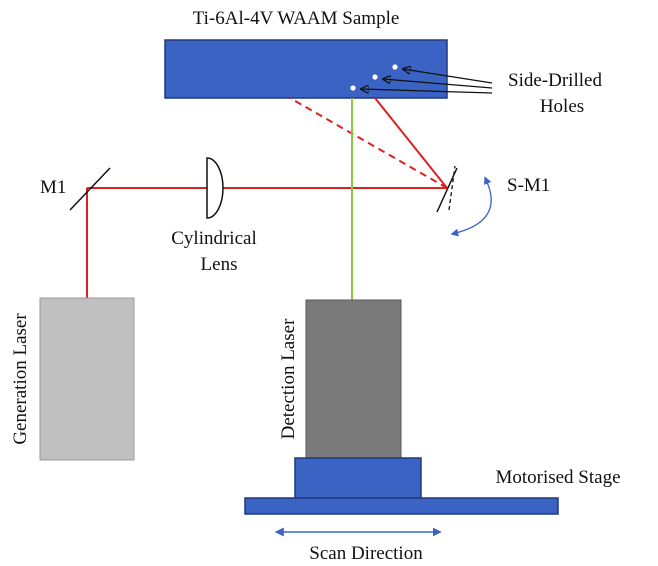 The image size is (658, 566). I want to click on stage-carriage, so click(358, 478).